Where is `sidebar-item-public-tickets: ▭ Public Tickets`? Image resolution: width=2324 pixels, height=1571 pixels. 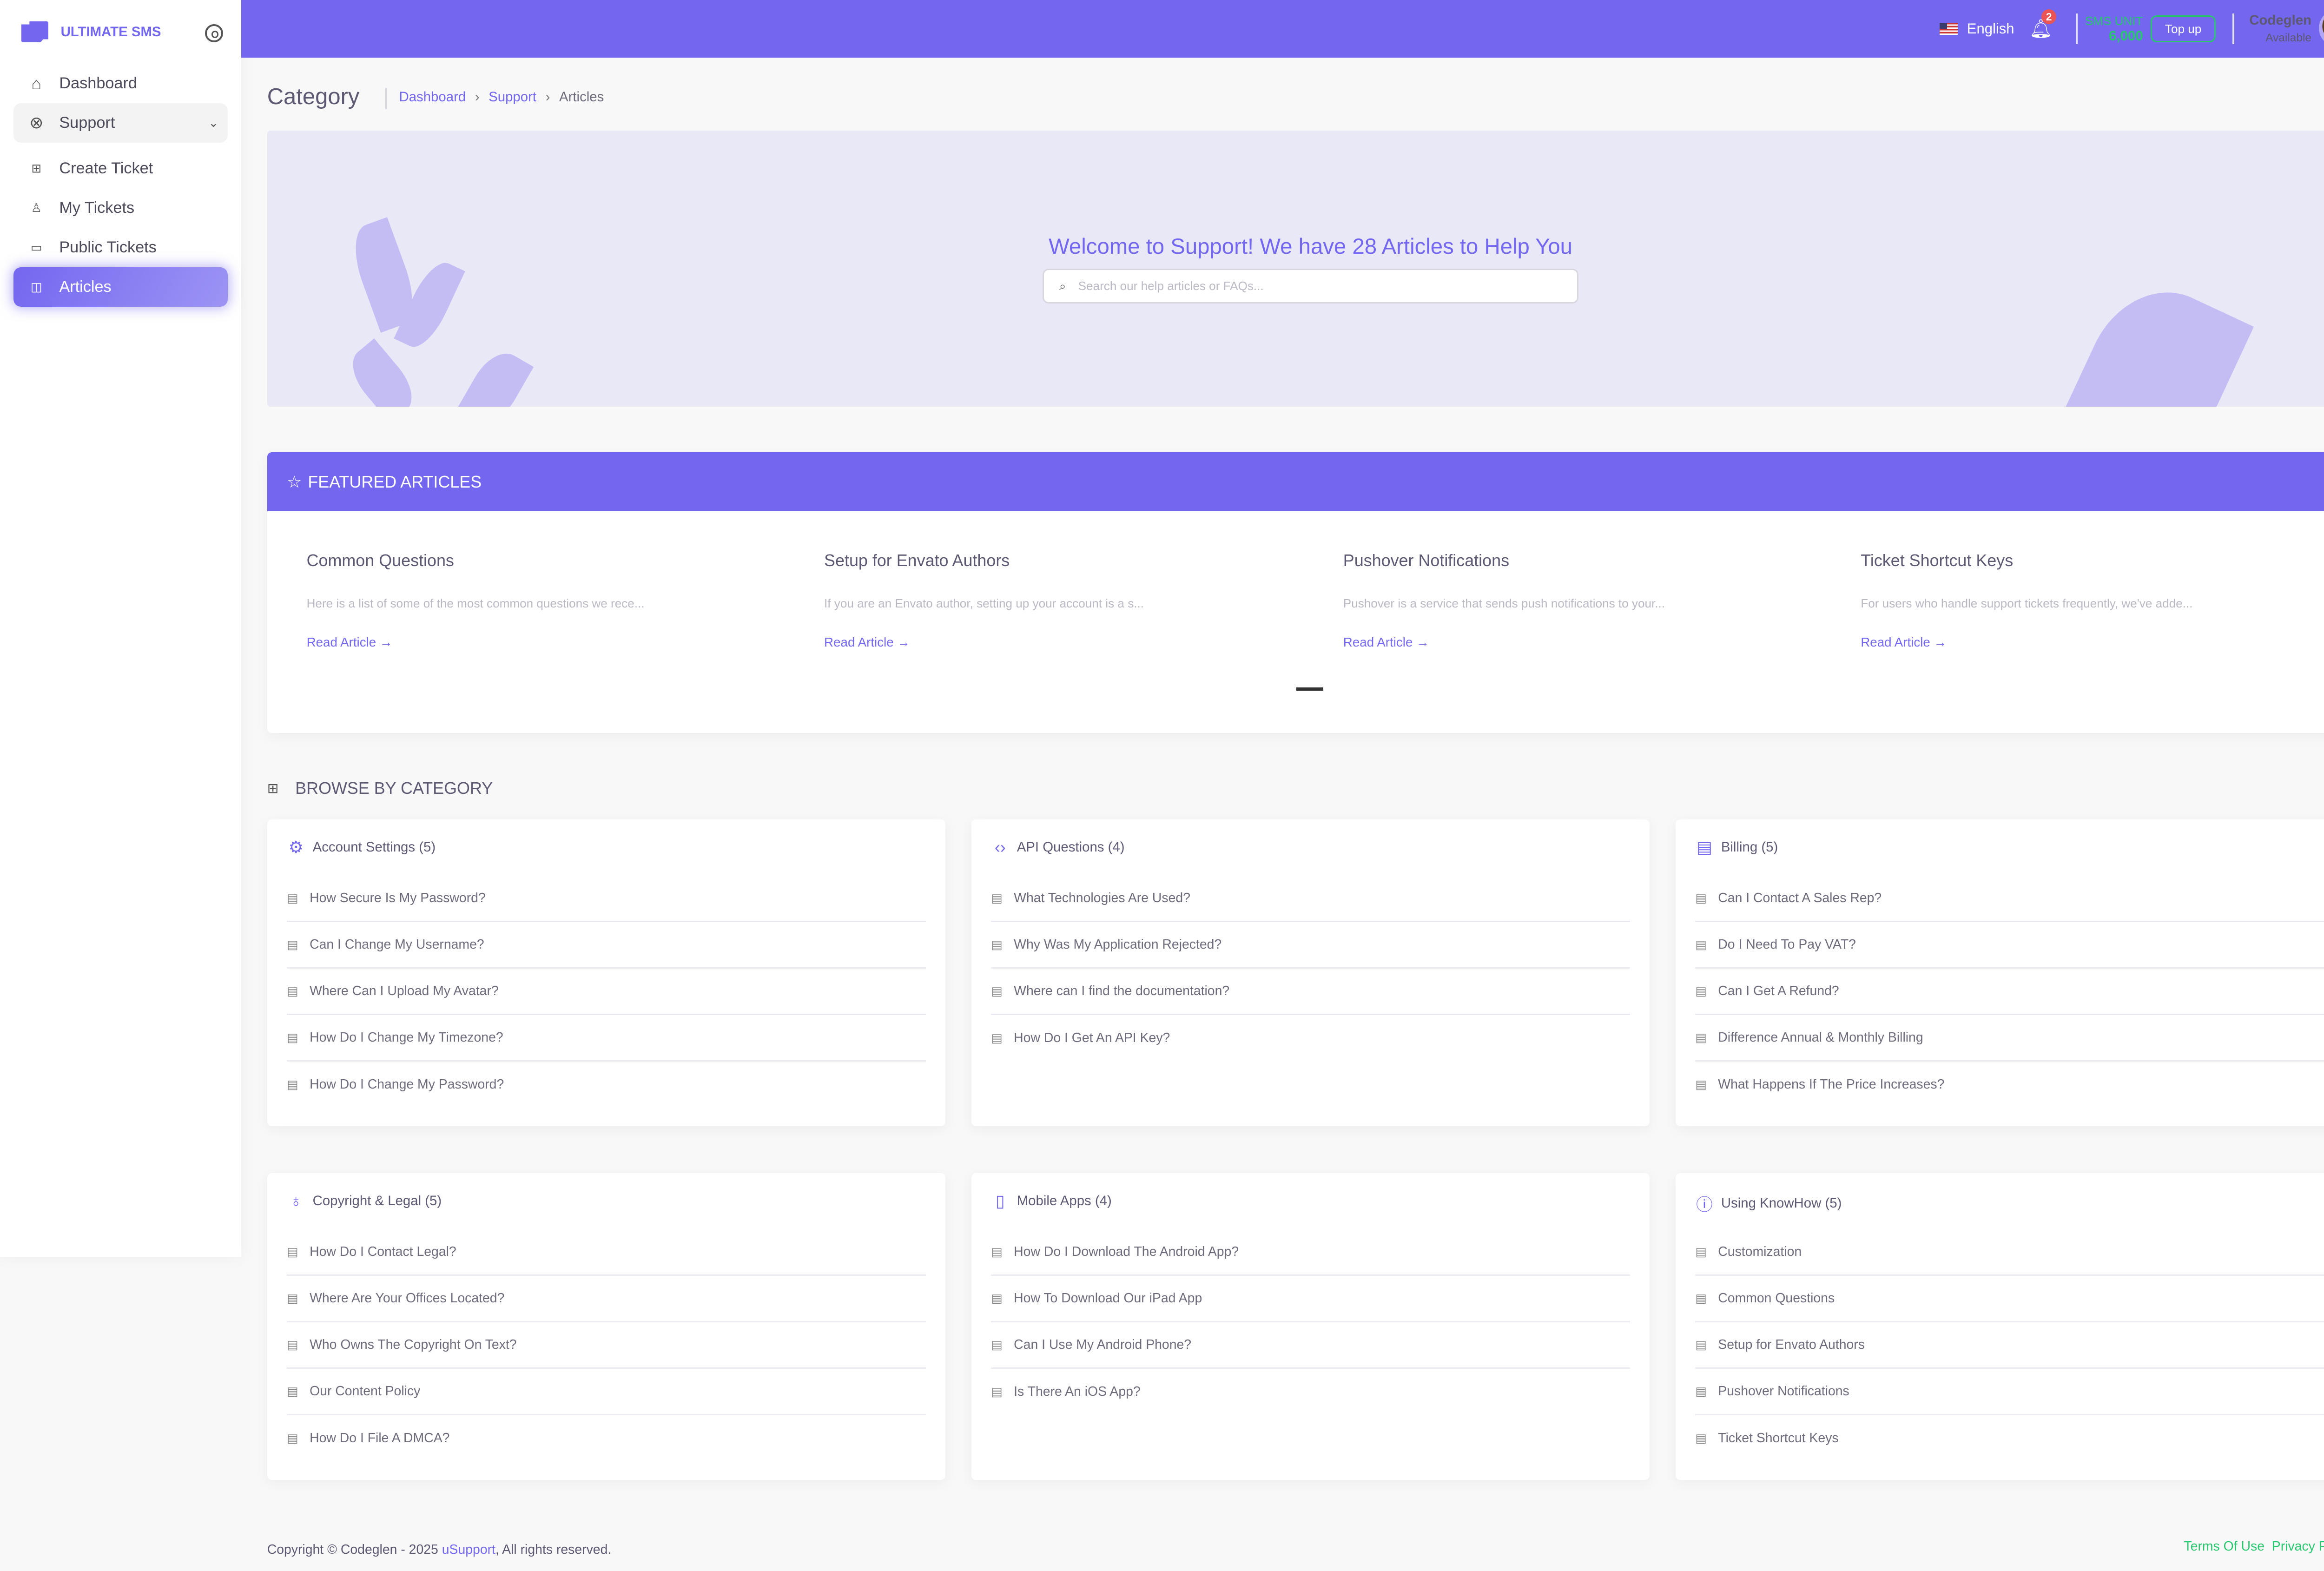
sidebar-item-public-tickets: ▭ Public Tickets is located at coordinates (120, 247).